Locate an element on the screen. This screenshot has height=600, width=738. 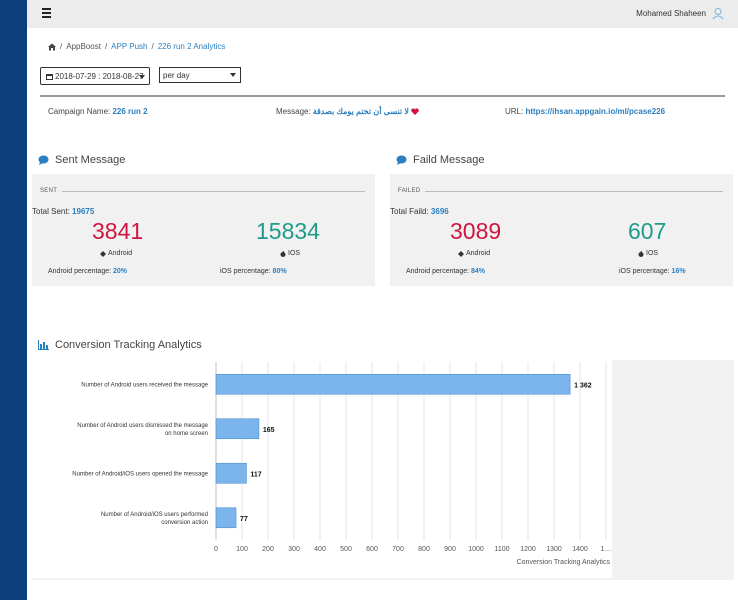
calendar-icon is located at coordinates (49, 76).